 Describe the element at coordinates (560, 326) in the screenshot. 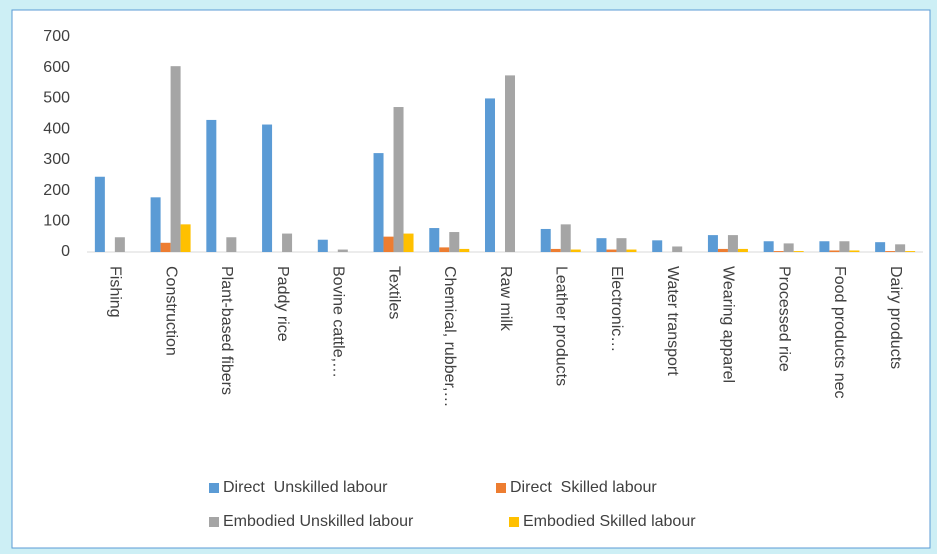

I see `x-tick-label: Leather products` at that location.